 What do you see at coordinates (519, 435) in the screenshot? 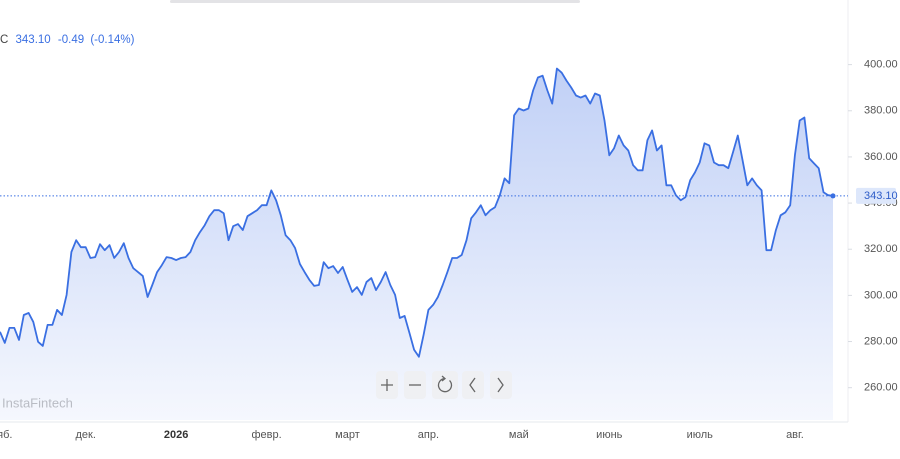
I see `x-tick-label: май` at bounding box center [519, 435].